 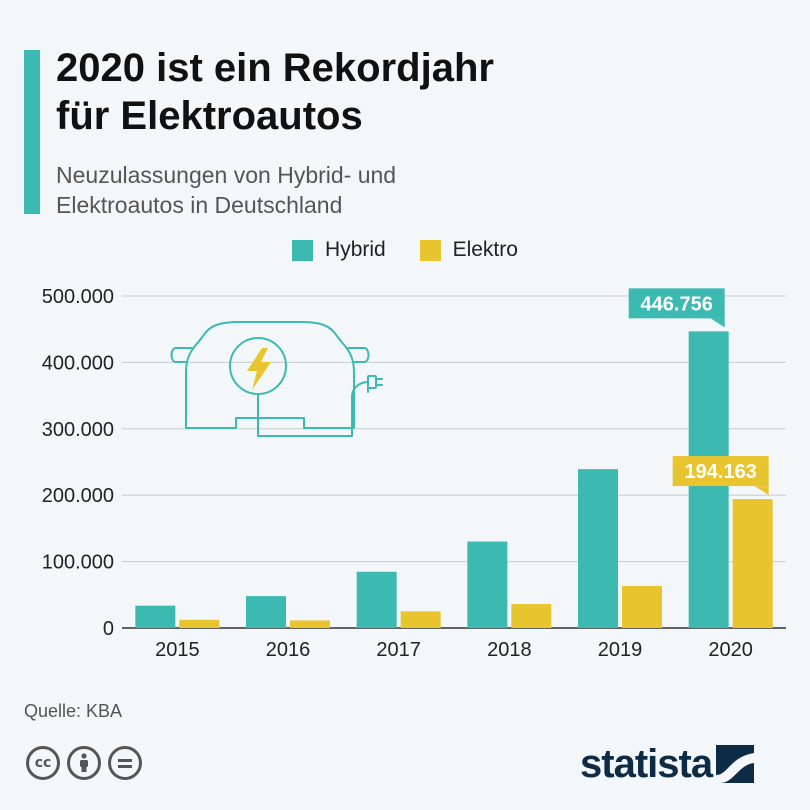 I want to click on y-tick-label: 300.000, so click(x=78, y=430).